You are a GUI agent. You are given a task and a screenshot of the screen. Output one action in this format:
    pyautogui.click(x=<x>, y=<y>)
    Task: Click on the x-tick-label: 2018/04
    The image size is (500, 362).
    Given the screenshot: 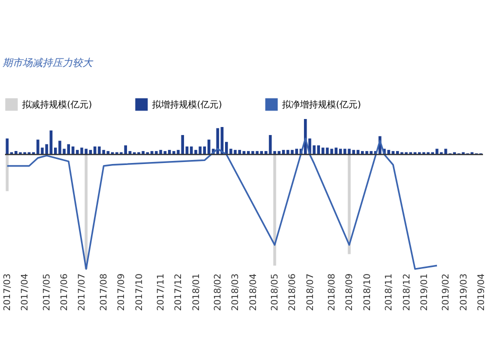 What is the action you would take?
    pyautogui.click(x=253, y=292)
    